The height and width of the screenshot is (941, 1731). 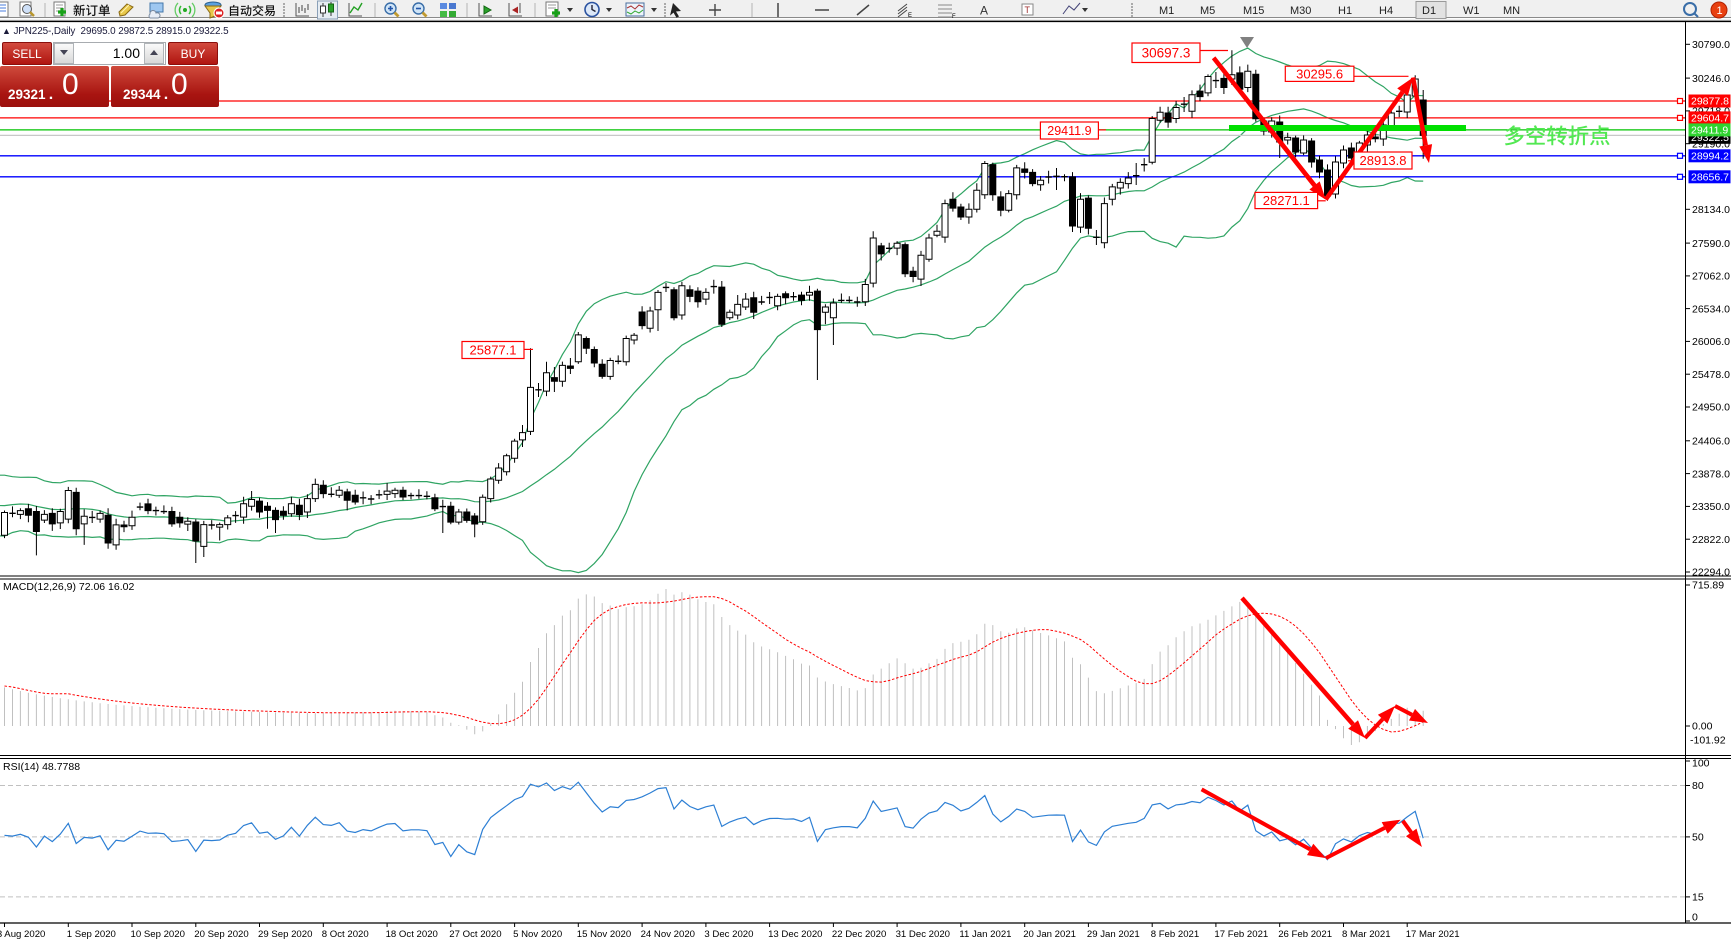 What do you see at coordinates (984, 11) in the screenshot?
I see `svg-text: A` at bounding box center [984, 11].